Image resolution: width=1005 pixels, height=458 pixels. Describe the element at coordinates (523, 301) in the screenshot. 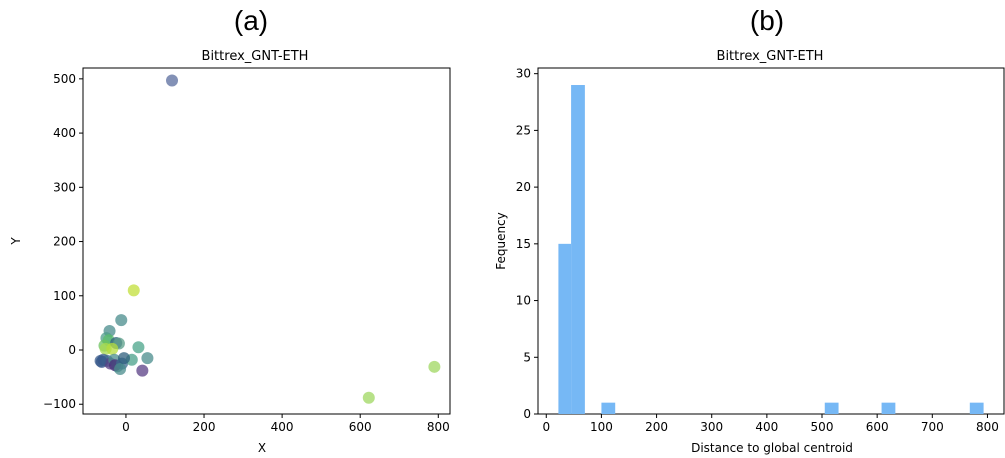

I see `y-tick-label: 10` at that location.